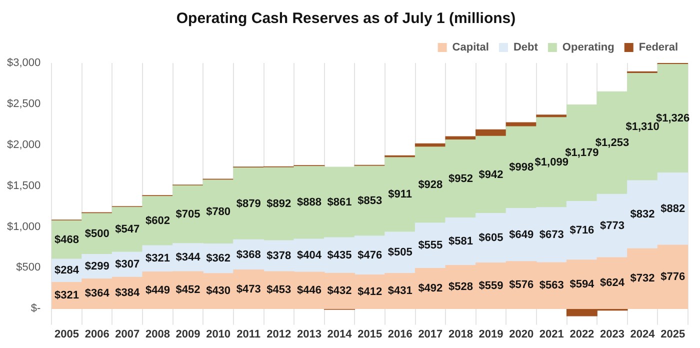  What do you see at coordinates (521, 334) in the screenshot?
I see `x-tick-label: 2020` at bounding box center [521, 334].